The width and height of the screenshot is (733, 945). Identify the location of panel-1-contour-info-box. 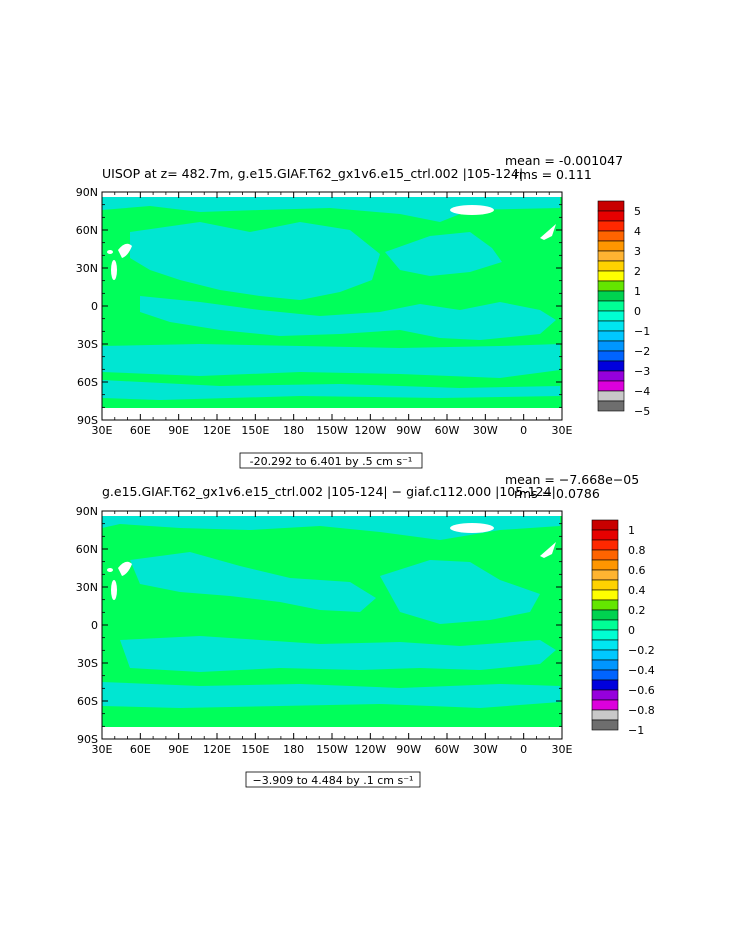
(331, 460).